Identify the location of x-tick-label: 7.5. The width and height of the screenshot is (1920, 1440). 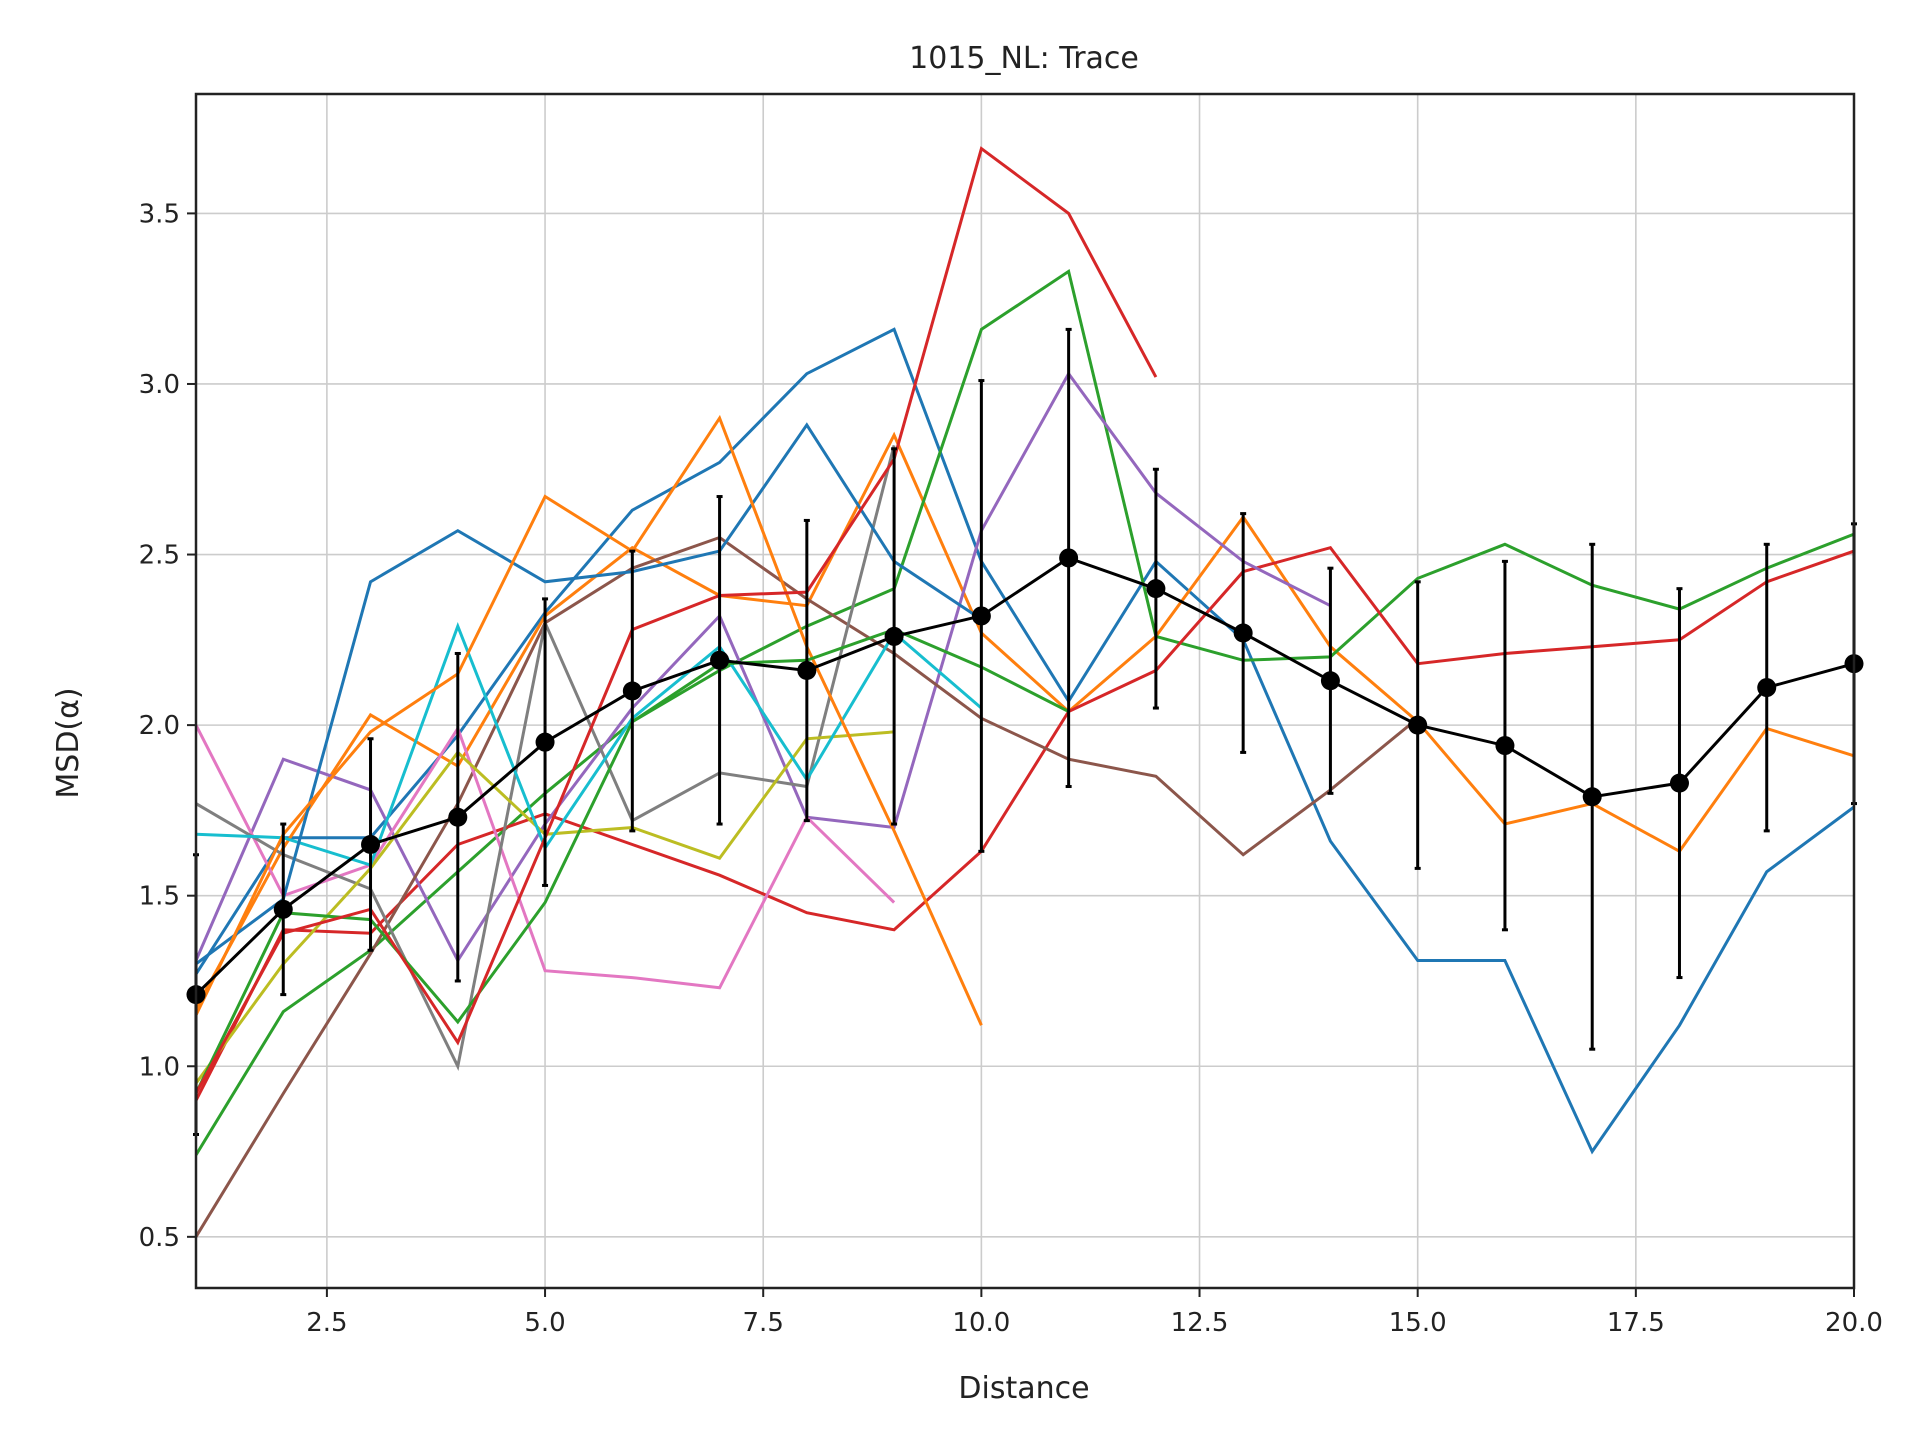
(763, 1323).